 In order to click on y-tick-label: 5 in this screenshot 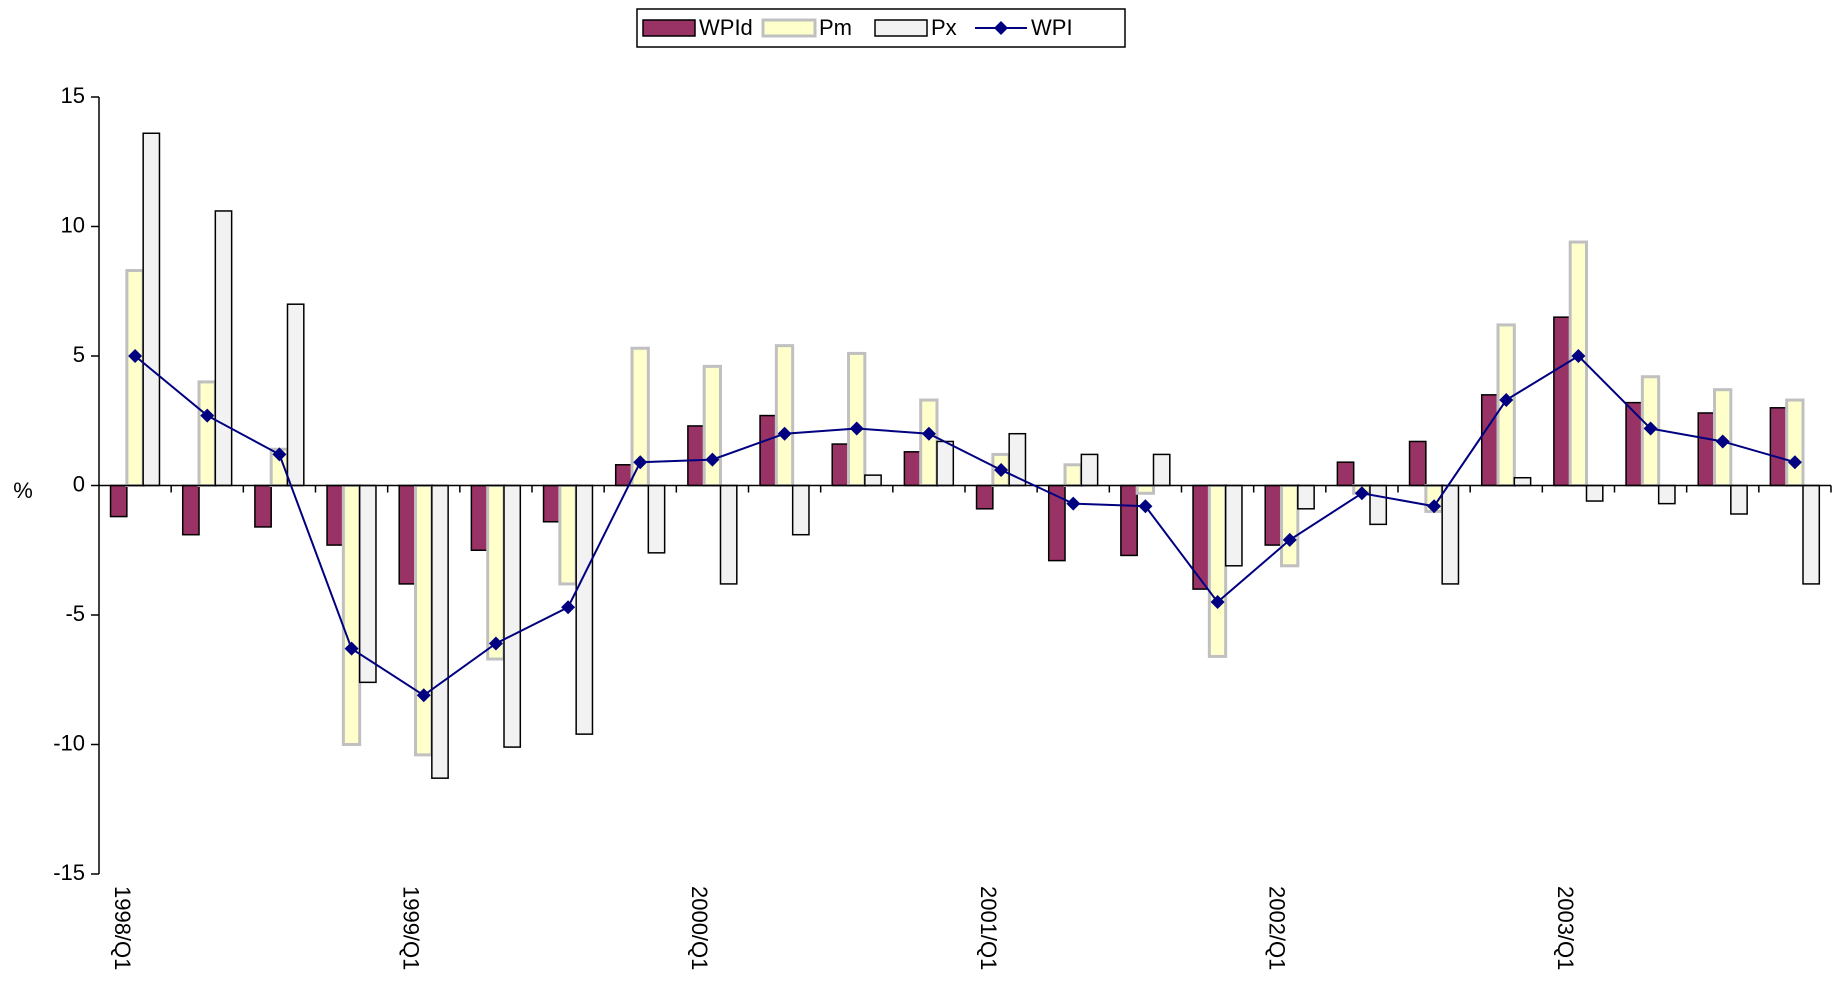, I will do `click(79, 354)`.